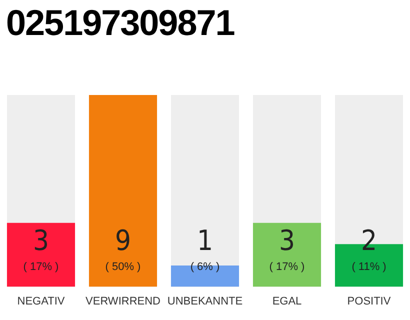 Image resolution: width=410 pixels, height=320 pixels. Describe the element at coordinates (123, 266) in the screenshot. I see `annotation: ( 50% )` at that location.